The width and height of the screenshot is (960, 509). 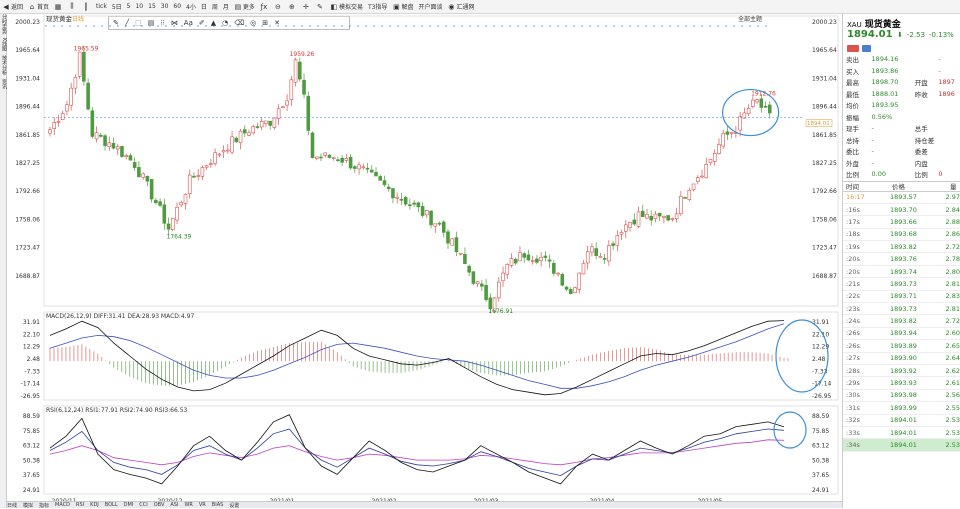 I want to click on zoom-out-icon: ⊖, so click(x=278, y=6).